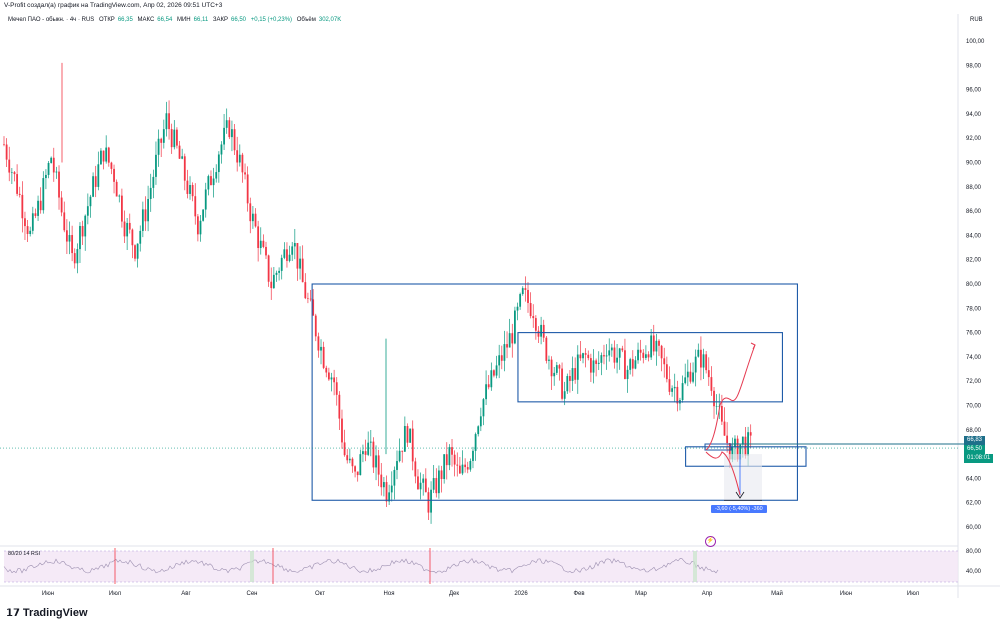 The width and height of the screenshot is (1000, 629). What do you see at coordinates (718, 447) in the screenshot?
I see `level-box` at bounding box center [718, 447].